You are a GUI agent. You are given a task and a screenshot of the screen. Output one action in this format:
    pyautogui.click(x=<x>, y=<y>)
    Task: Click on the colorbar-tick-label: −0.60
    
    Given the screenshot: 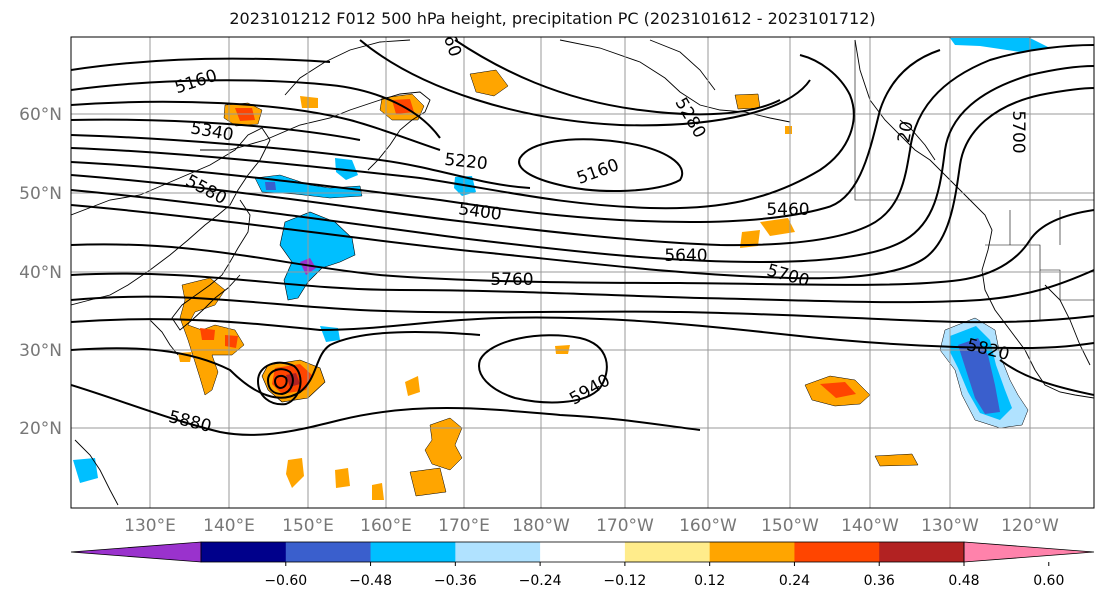 What is the action you would take?
    pyautogui.click(x=285, y=581)
    